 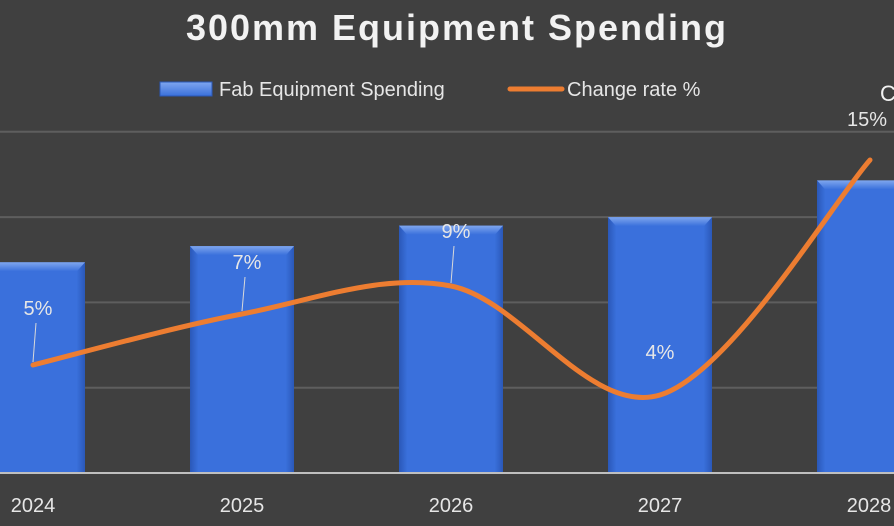 I want to click on x-tick-label: 2028, so click(x=869, y=506).